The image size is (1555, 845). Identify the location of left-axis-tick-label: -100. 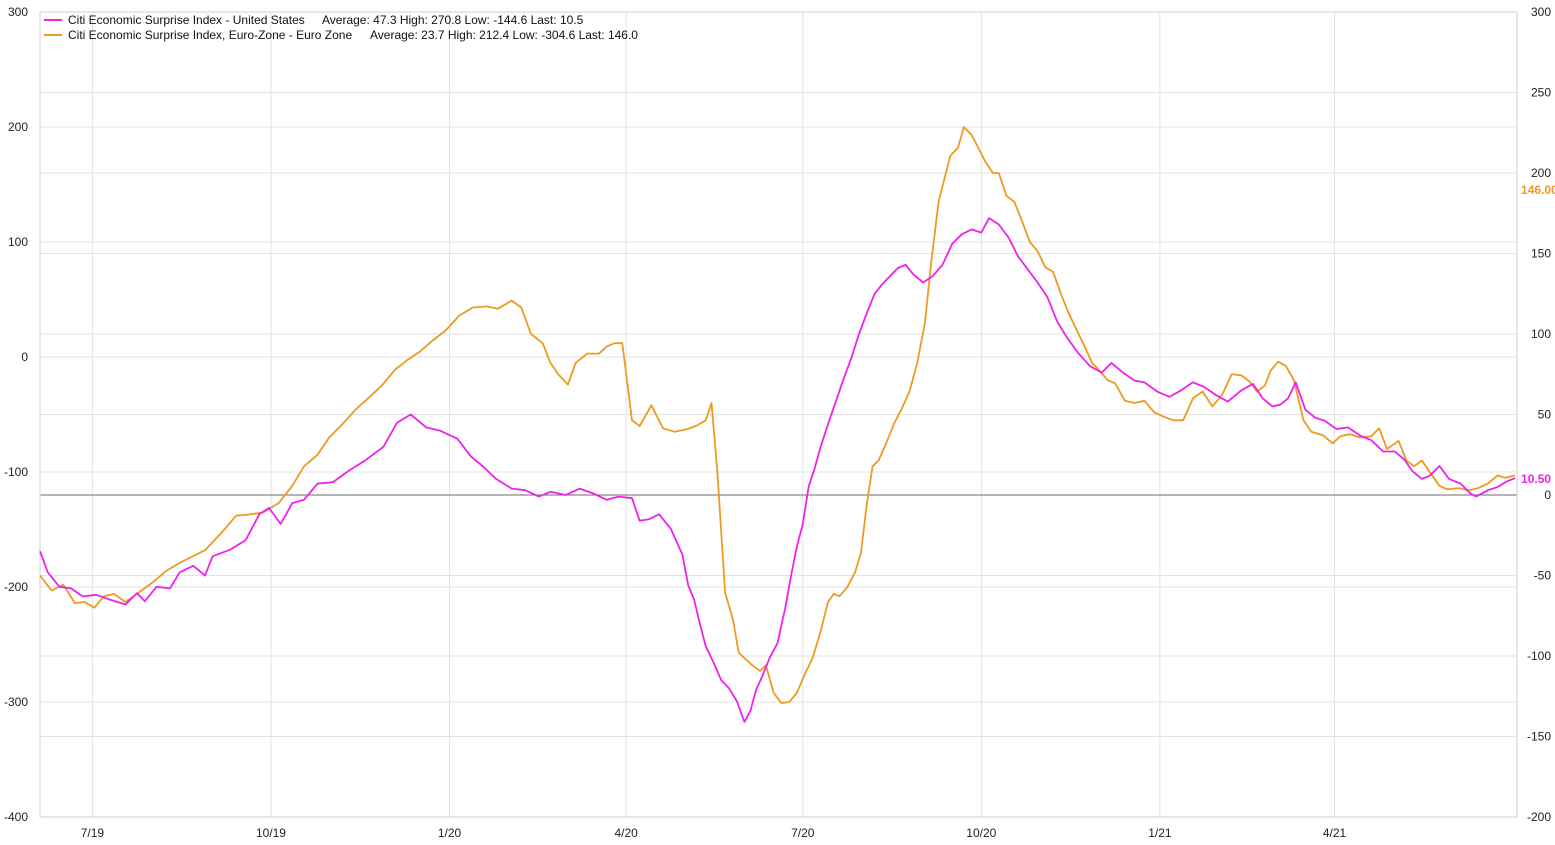
(16, 472).